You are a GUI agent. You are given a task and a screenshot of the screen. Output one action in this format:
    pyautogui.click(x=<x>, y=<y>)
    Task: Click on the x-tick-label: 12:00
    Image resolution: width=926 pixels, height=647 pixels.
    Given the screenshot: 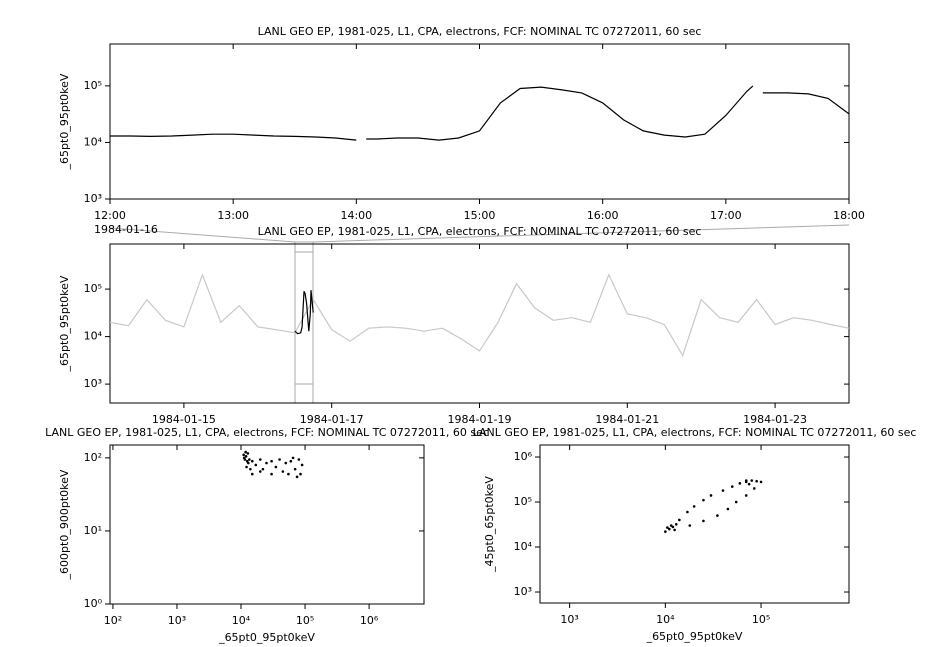 What is the action you would take?
    pyautogui.click(x=110, y=215)
    